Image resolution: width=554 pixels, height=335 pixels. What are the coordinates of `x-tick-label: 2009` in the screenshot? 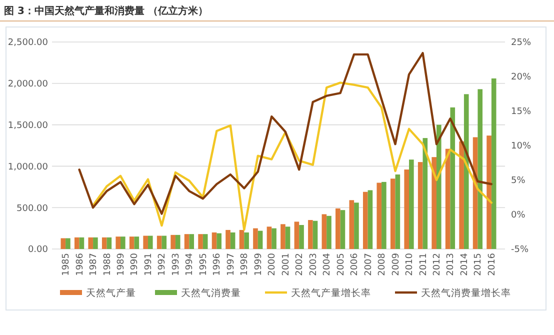 It's located at (396, 264).